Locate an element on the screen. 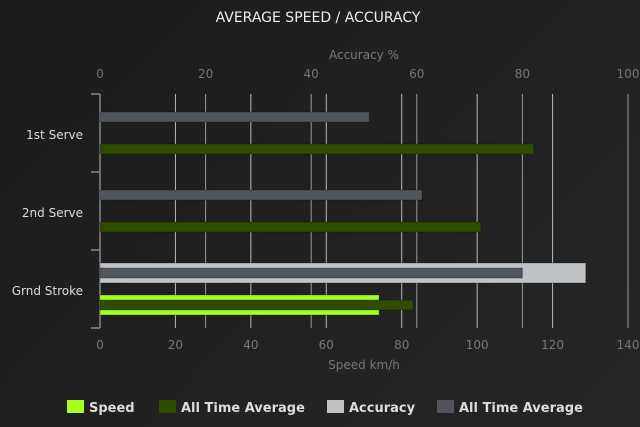 This screenshot has height=427, width=640. accuracy-tick-label: 60 is located at coordinates (416, 74).